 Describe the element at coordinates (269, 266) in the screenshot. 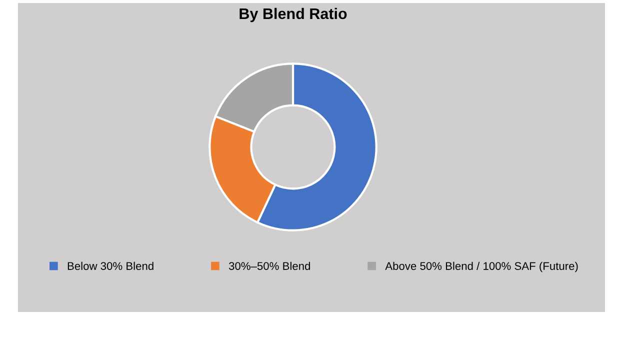

I see `legend-label: 30%–50% Blend` at that location.